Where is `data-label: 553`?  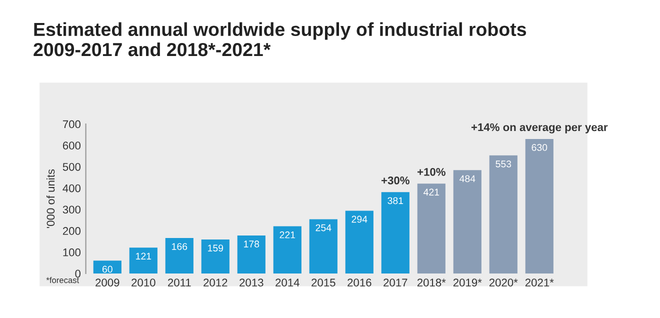
data-label: 553 is located at coordinates (504, 164).